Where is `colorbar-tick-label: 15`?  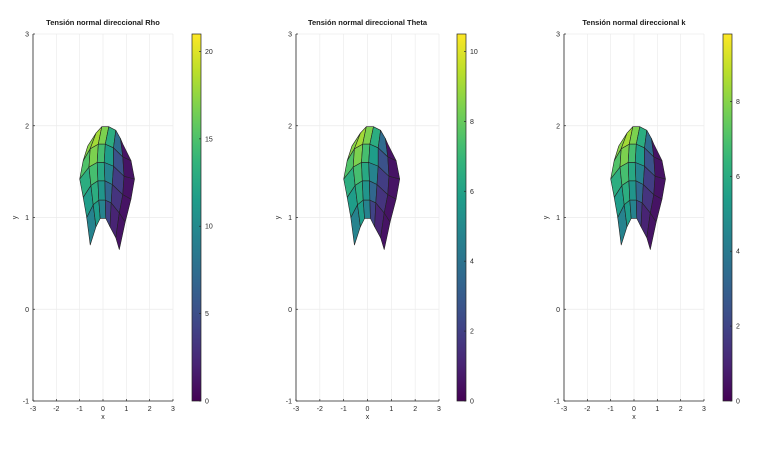 colorbar-tick-label: 15 is located at coordinates (209, 139).